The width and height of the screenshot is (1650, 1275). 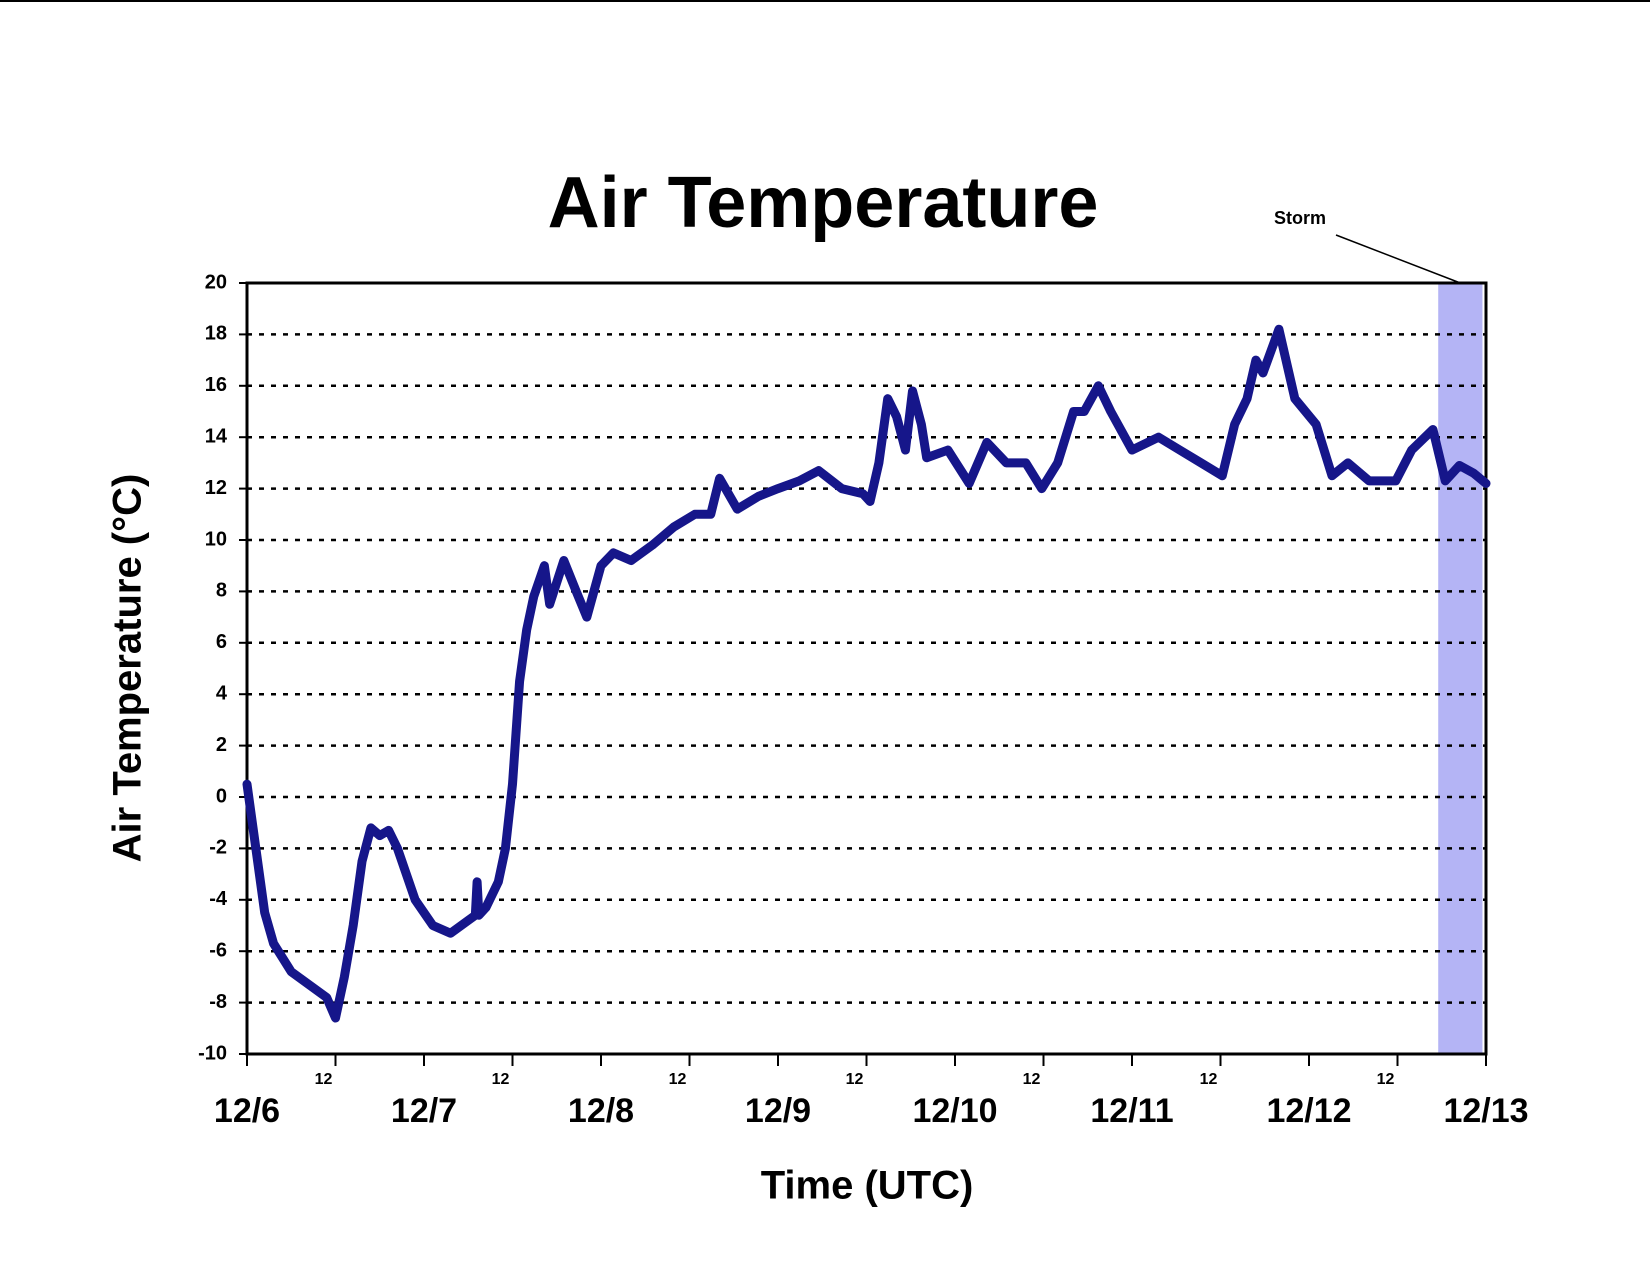 What do you see at coordinates (954, 1111) in the screenshot?
I see `x-tick-label: 12/10` at bounding box center [954, 1111].